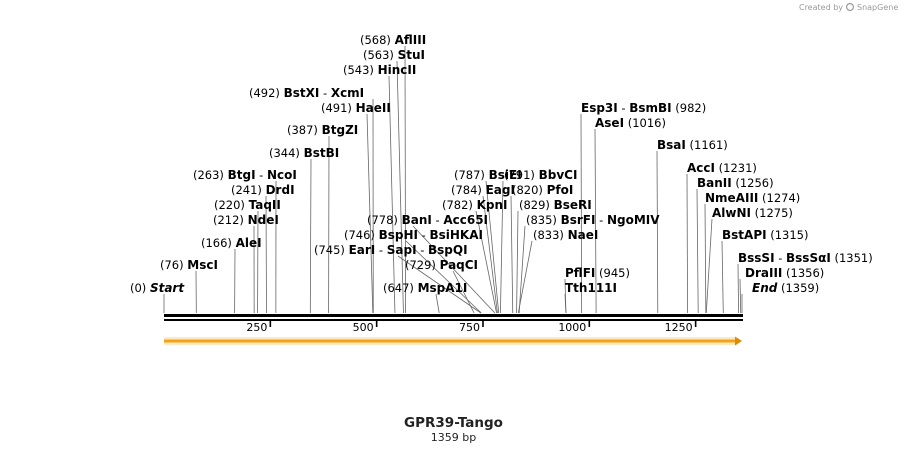 The height and width of the screenshot is (453, 907). Describe the element at coordinates (738, 168) in the screenshot. I see `site-coordinate: (1231)` at that location.